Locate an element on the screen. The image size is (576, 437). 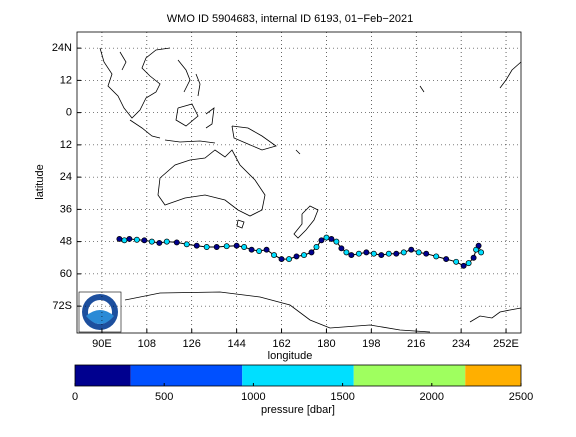
track-line is located at coordinates (300, 252).